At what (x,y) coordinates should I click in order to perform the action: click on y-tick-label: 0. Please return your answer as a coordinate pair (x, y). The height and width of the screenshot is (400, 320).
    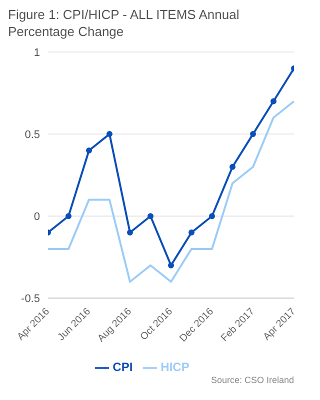
    Looking at the image, I should click on (37, 217).